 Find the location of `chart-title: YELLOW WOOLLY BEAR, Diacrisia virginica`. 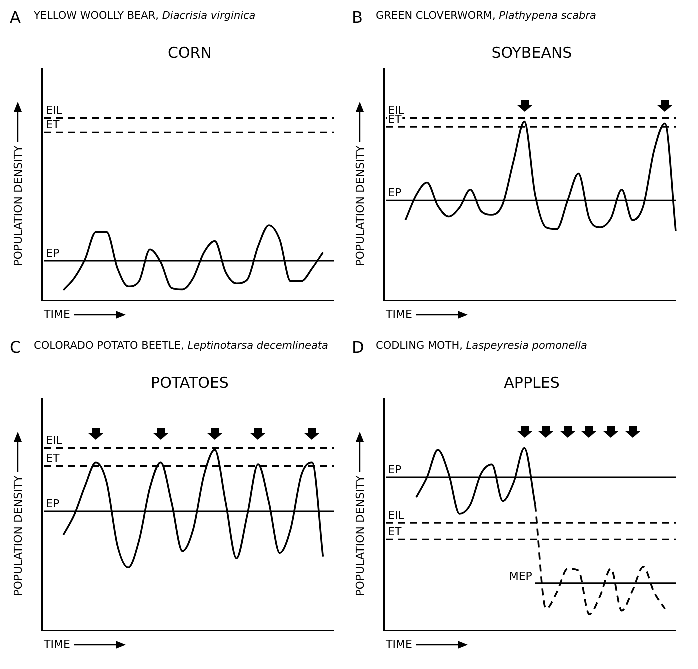

chart-title: YELLOW WOOLLY BEAR, Diacrisia virginica is located at coordinates (145, 16).